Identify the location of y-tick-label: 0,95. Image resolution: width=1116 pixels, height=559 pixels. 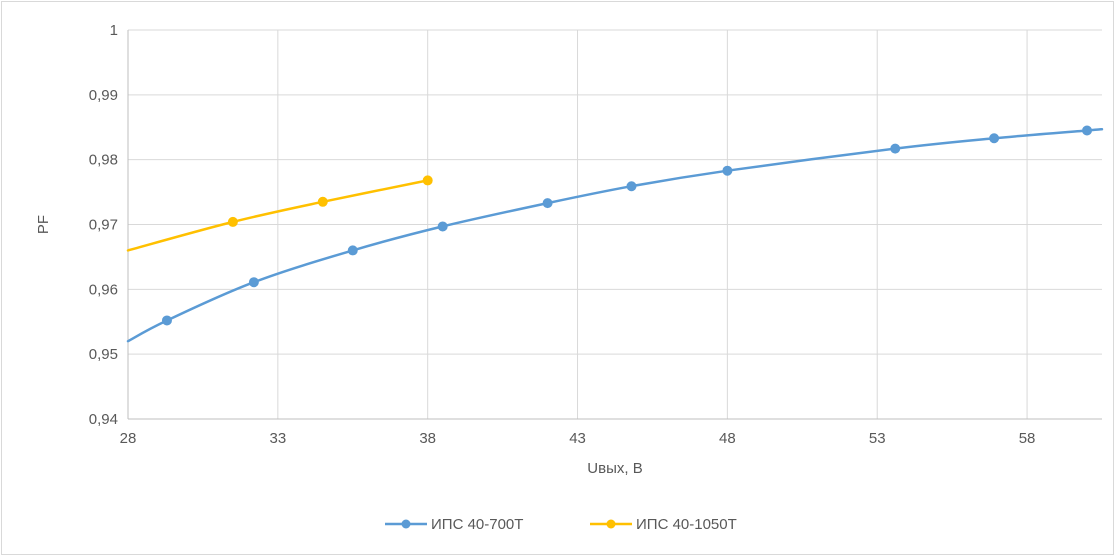
(103, 354).